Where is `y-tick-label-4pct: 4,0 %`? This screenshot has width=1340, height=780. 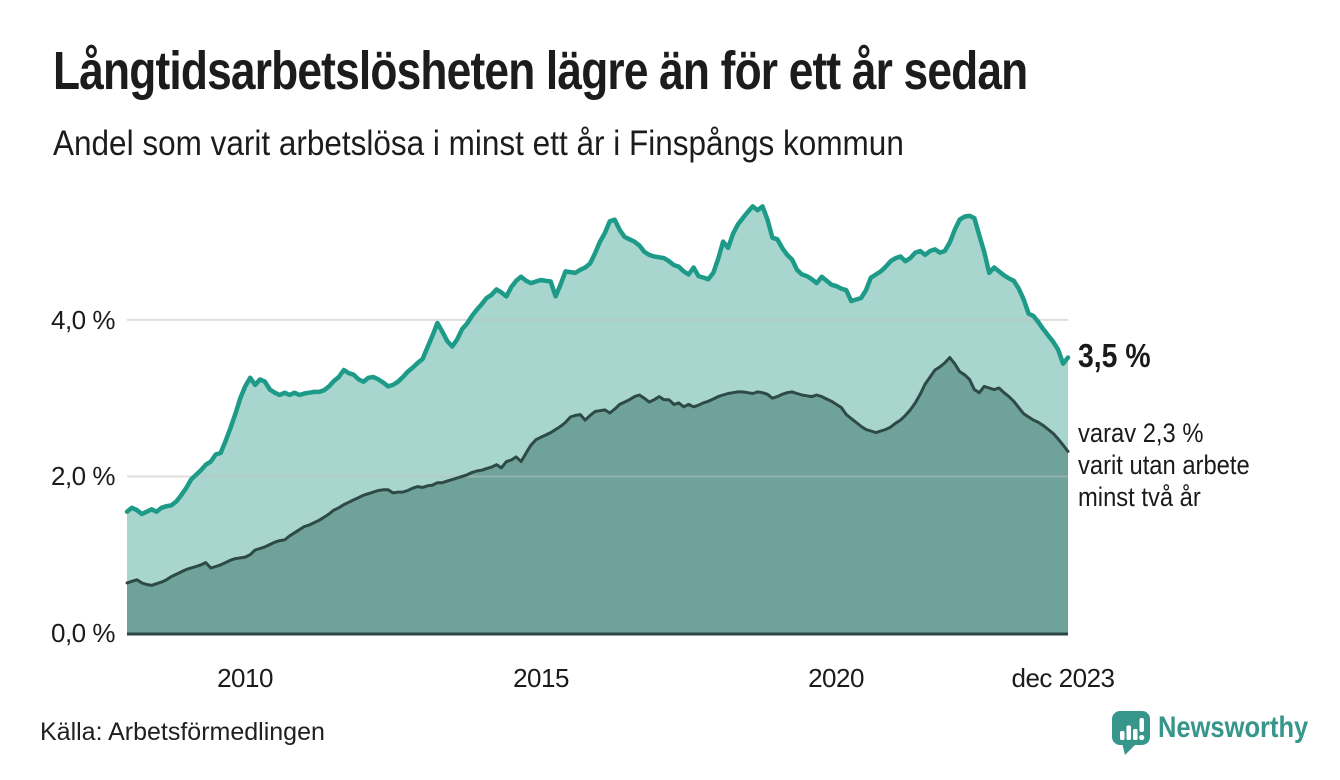
y-tick-label-4pct: 4,0 % is located at coordinates (83, 320).